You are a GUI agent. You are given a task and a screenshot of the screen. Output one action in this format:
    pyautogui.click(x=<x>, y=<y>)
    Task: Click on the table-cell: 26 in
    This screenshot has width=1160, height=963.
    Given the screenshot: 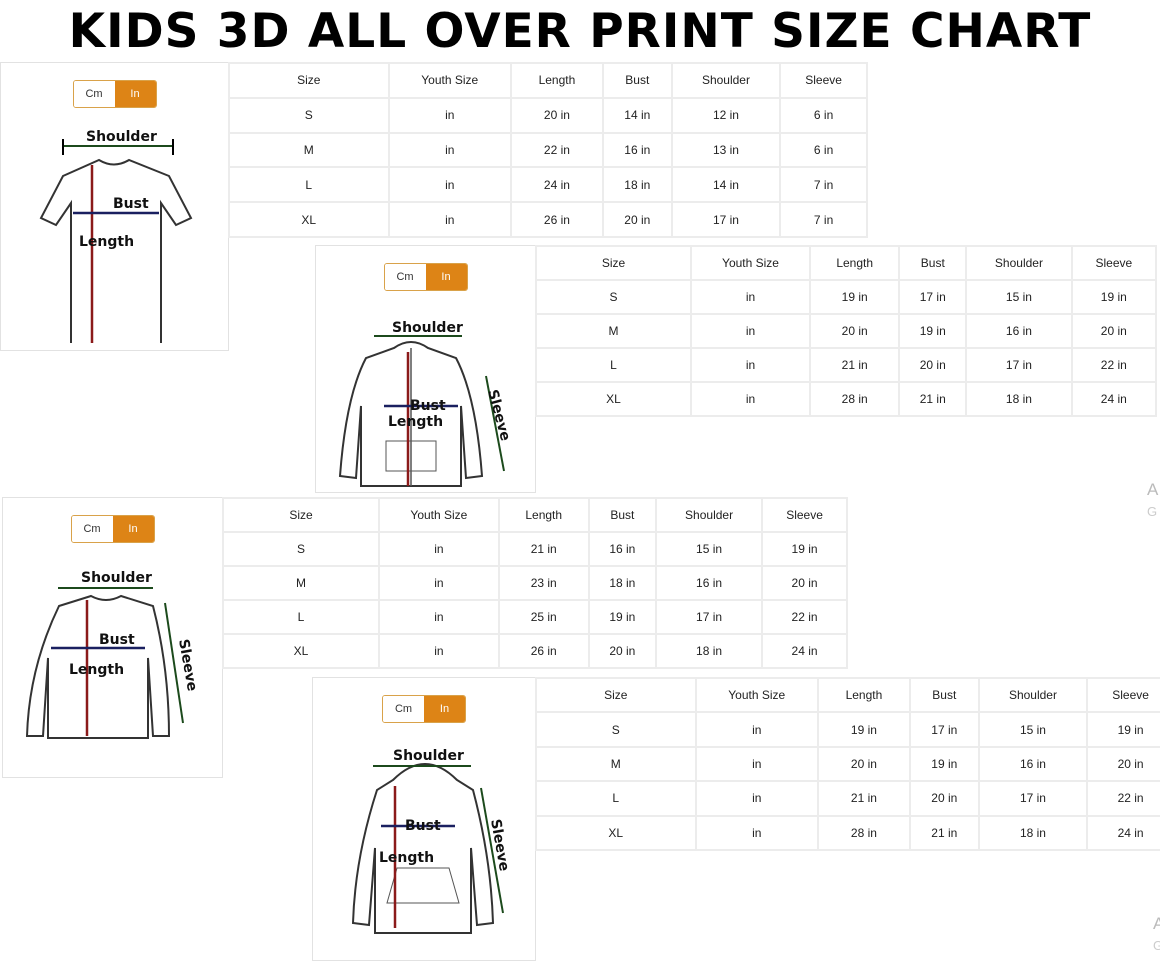 What is the action you would take?
    pyautogui.click(x=543, y=651)
    